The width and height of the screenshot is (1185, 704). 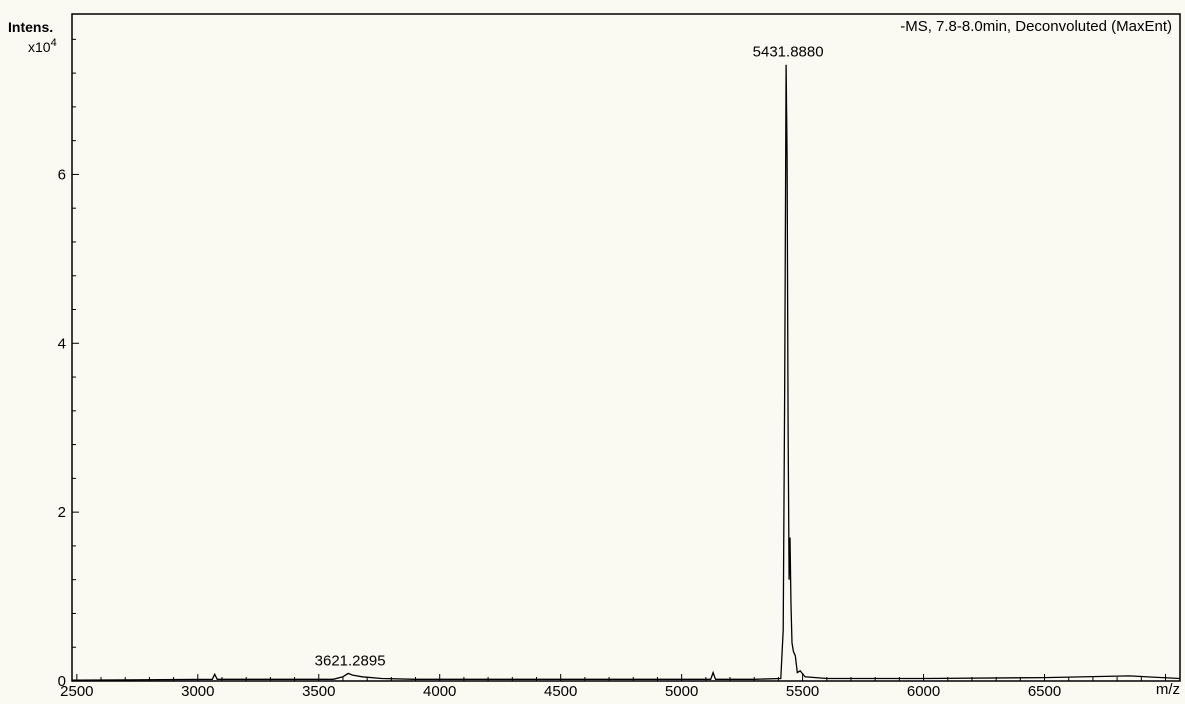 I want to click on y-tick-label: 4, so click(x=62, y=343).